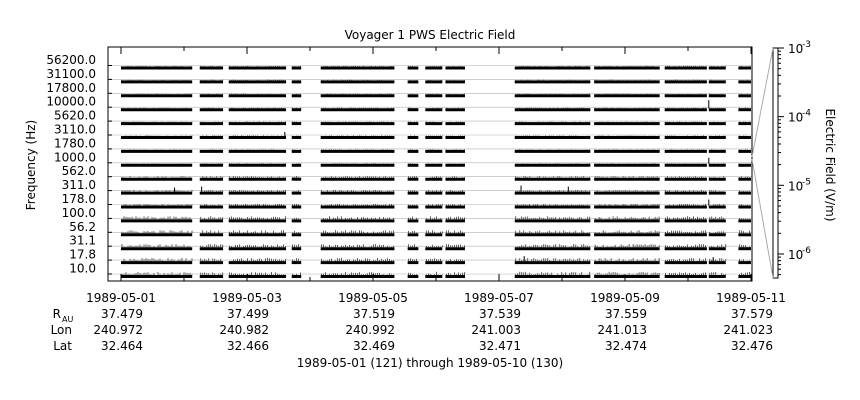 The height and width of the screenshot is (400, 860). I want to click on ephemeris-value: 37.539, so click(500, 314).